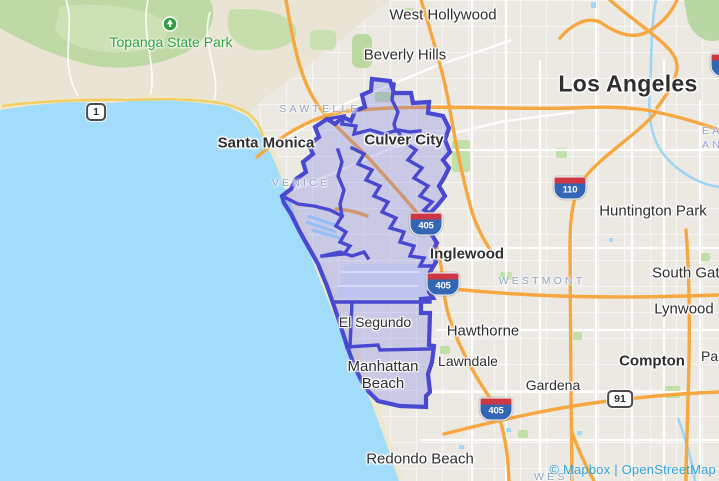 Image resolution: width=719 pixels, height=481 pixels. I want to click on i110-number: 110, so click(570, 190).